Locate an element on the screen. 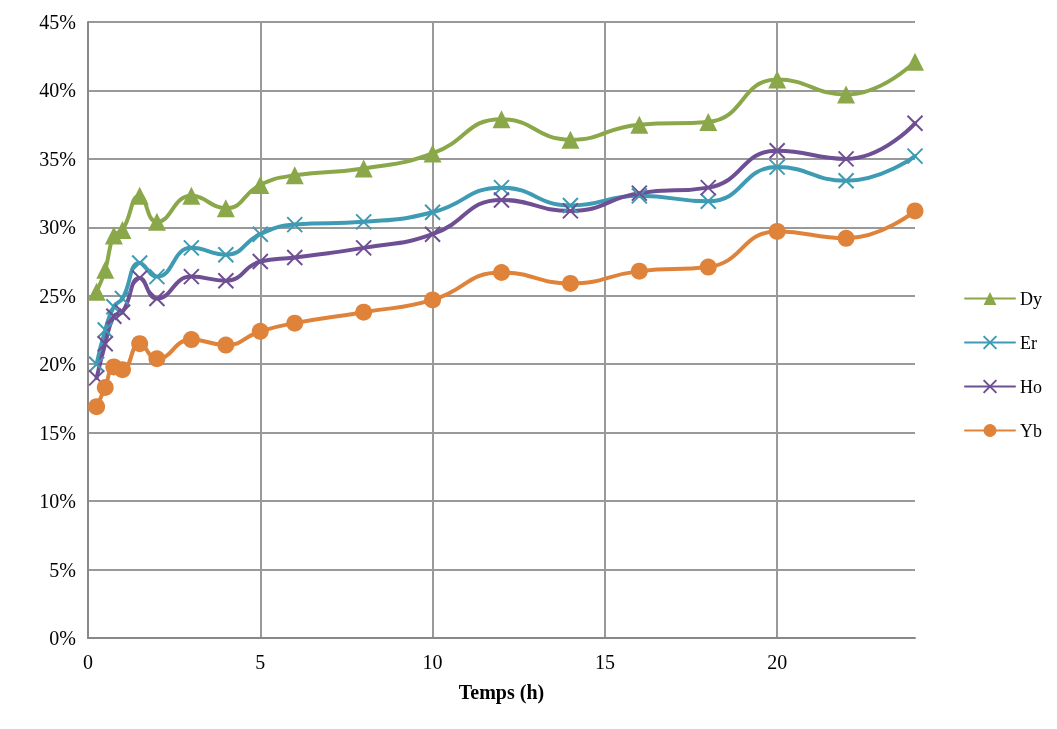 The height and width of the screenshot is (729, 1057). y-tick-label: 15% is located at coordinates (57, 432).